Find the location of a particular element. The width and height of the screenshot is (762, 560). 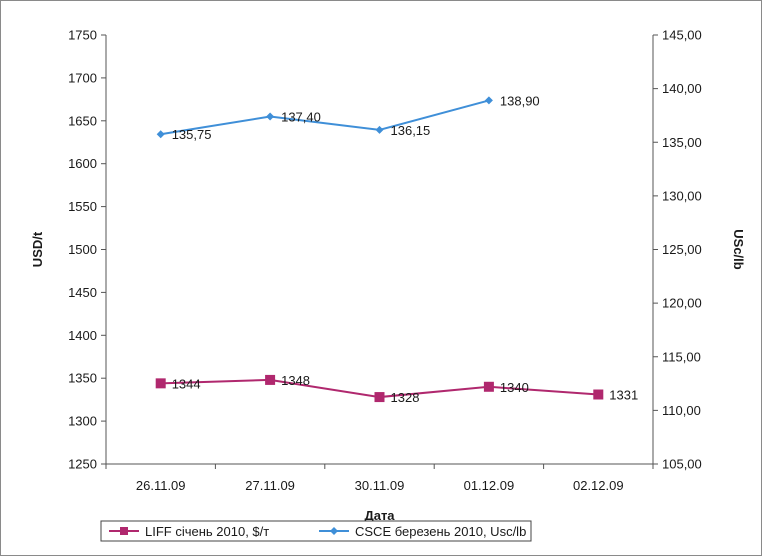

right-tick-label: 130,00 is located at coordinates (682, 195).